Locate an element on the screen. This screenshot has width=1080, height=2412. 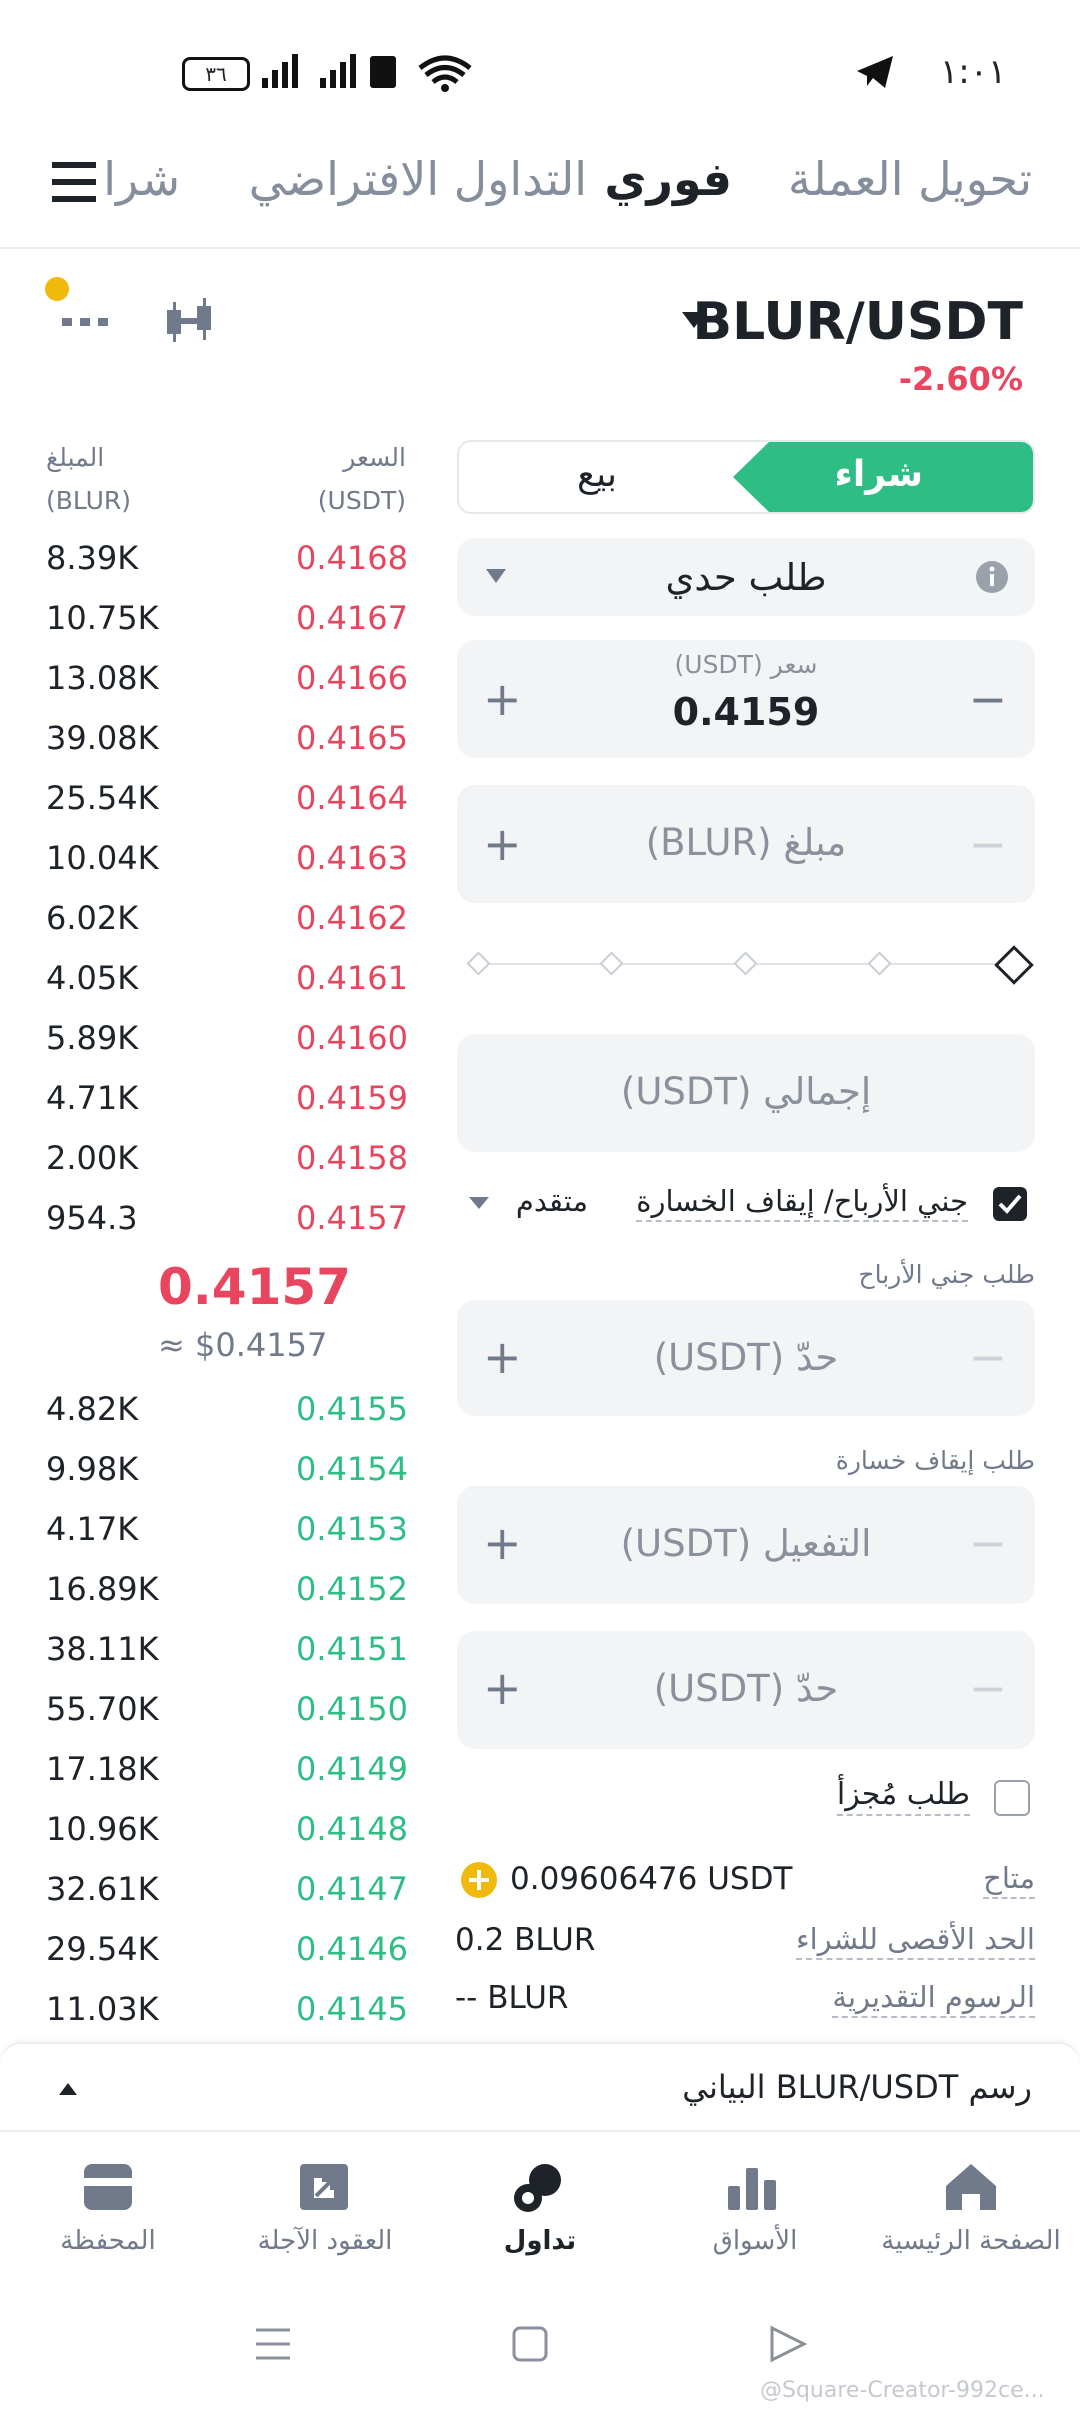
order-row: 39.08K 0.4165 is located at coordinates (227, 738).